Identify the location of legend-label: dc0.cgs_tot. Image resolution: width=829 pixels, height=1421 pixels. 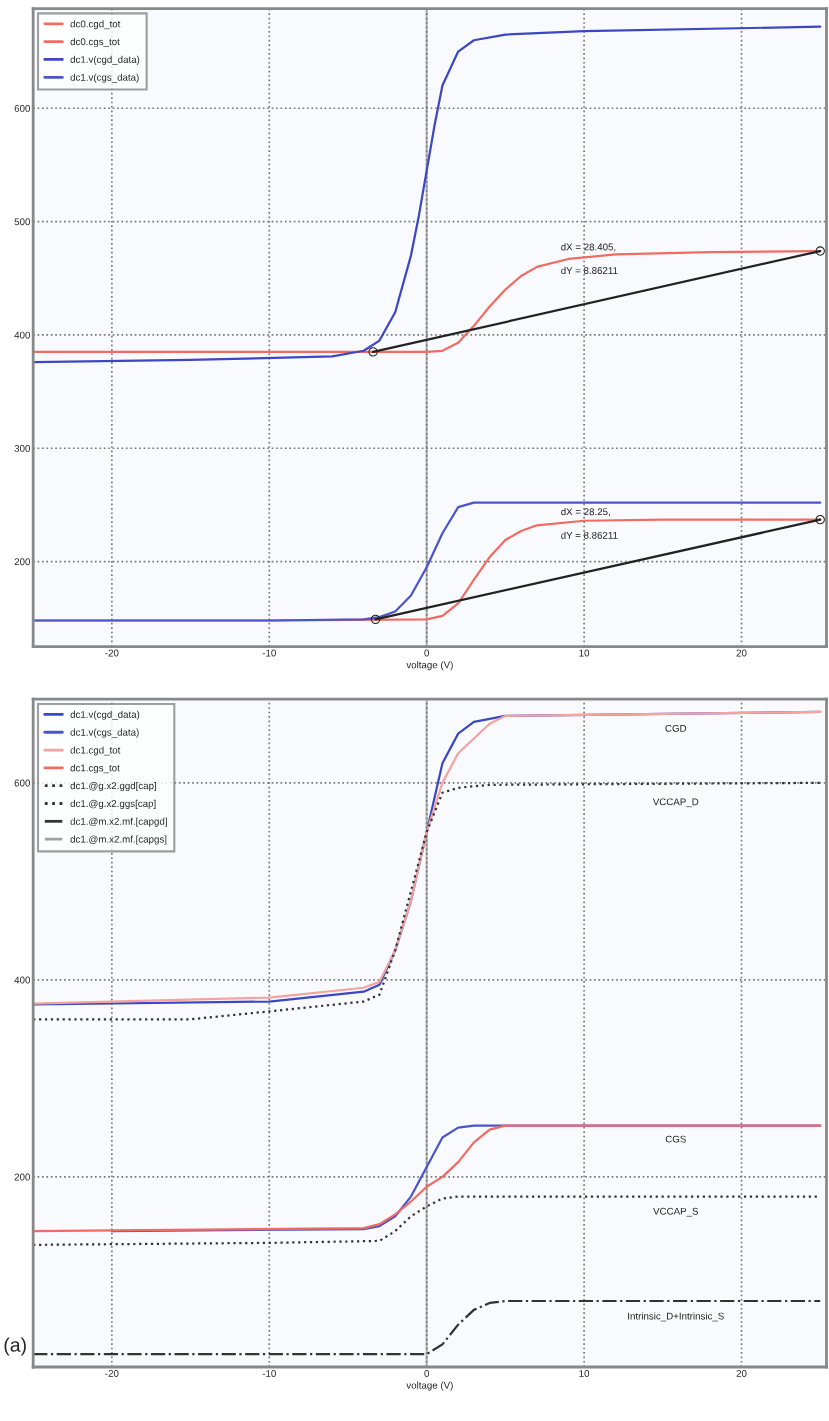
(95, 43).